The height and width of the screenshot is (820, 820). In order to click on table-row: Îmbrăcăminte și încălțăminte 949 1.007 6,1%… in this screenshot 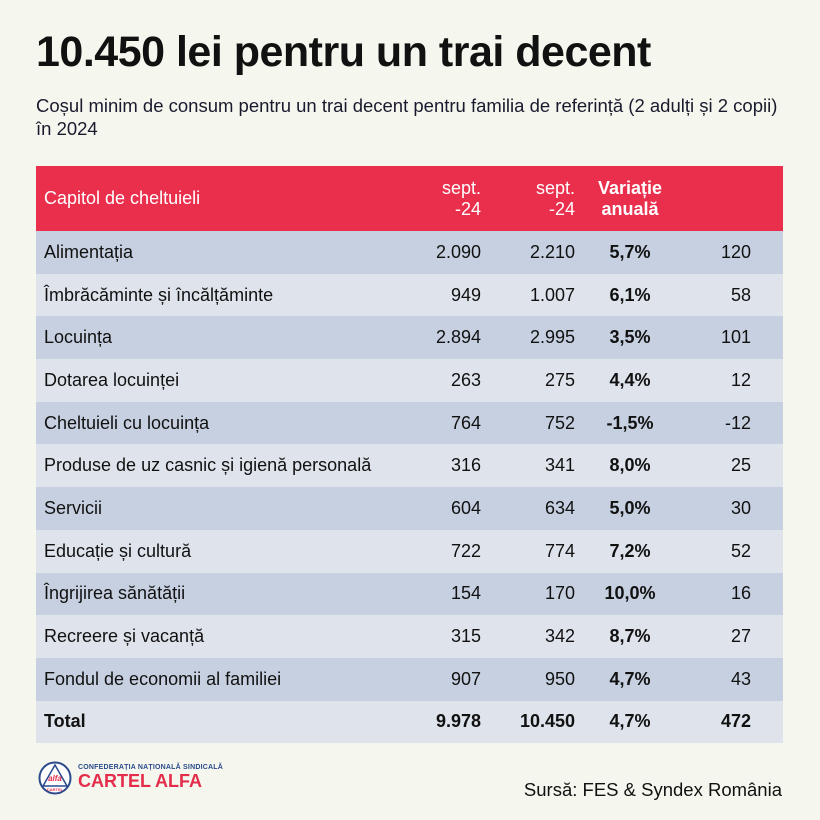, I will do `click(409, 295)`.